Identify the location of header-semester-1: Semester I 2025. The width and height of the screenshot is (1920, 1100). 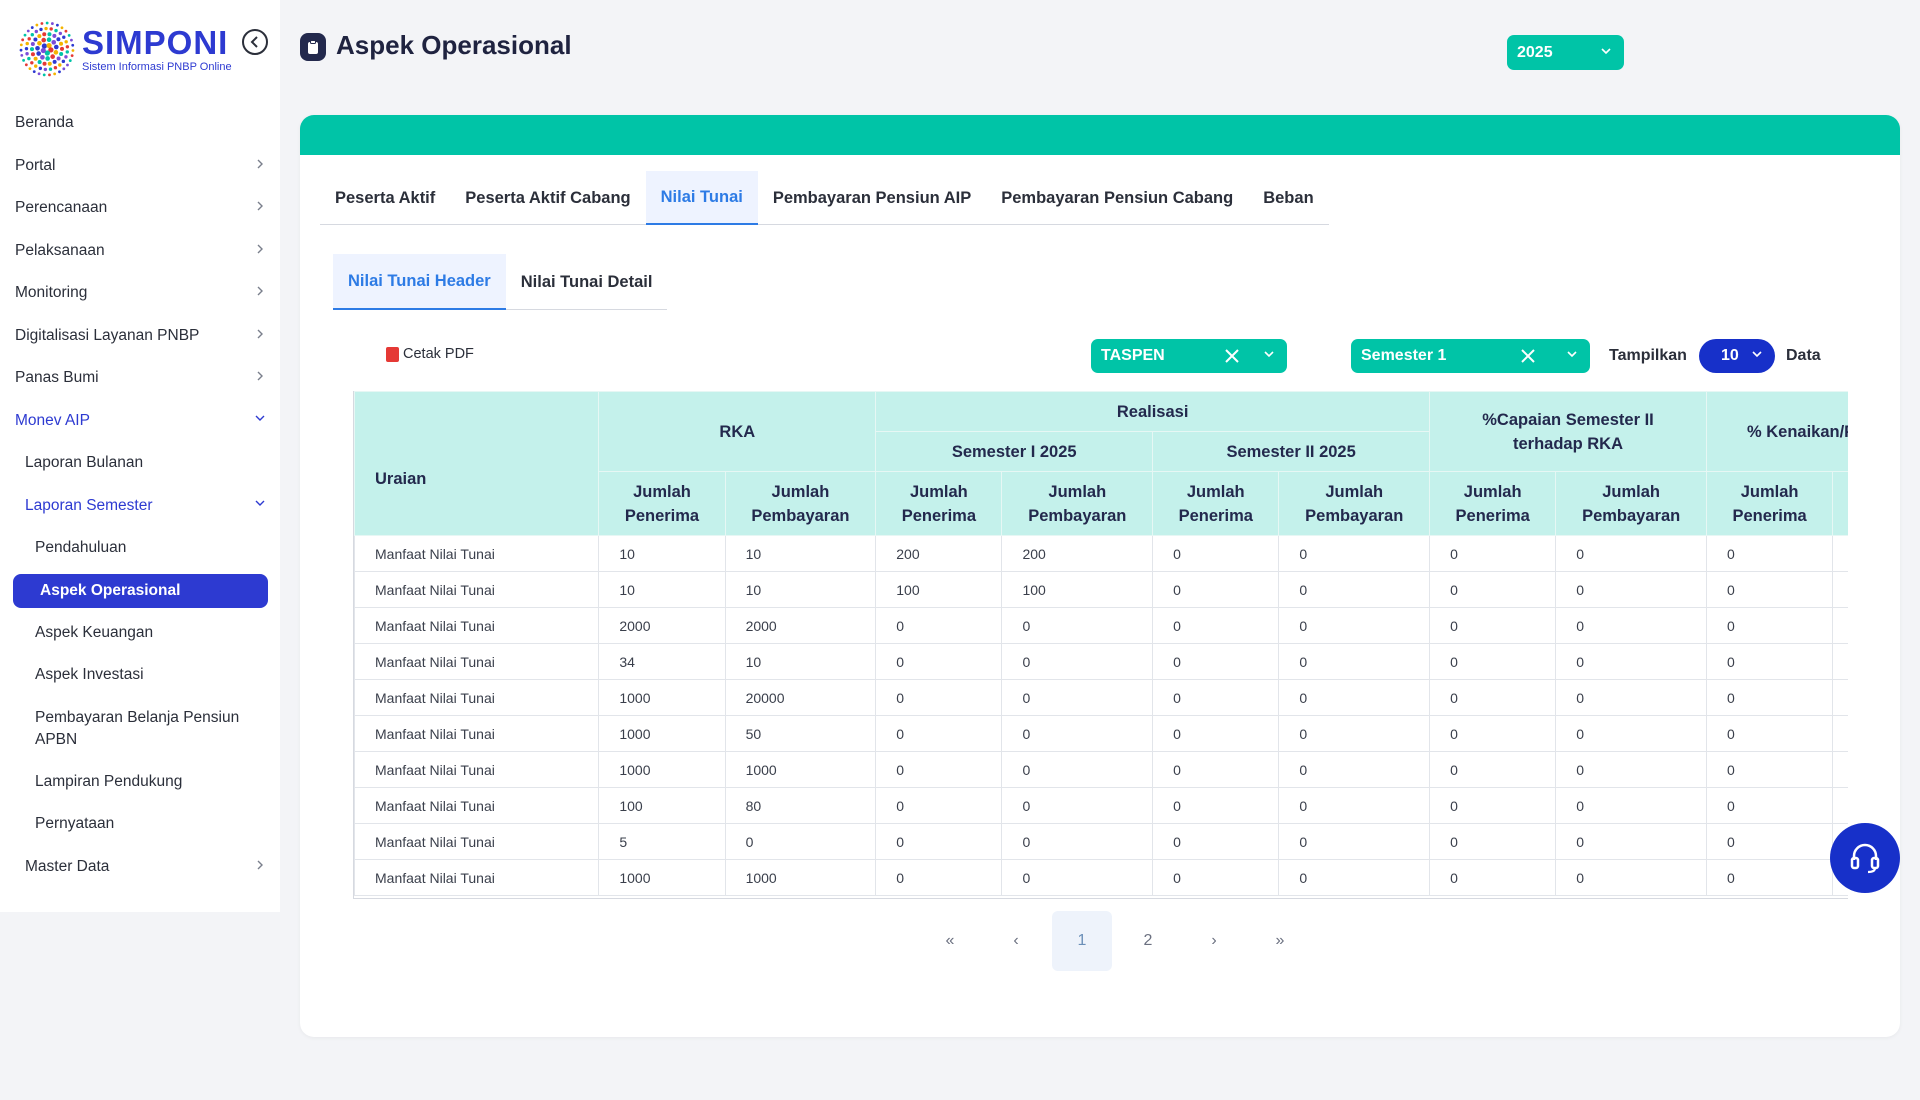
(1014, 451).